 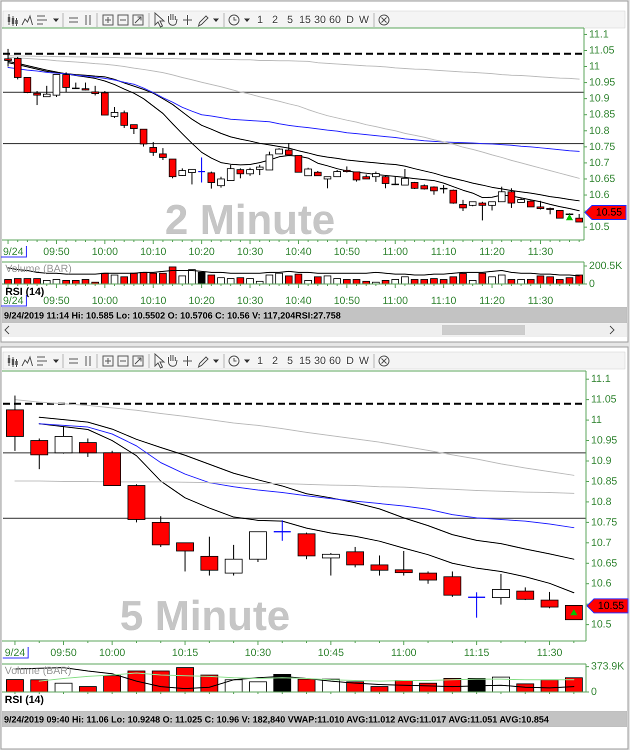 What do you see at coordinates (602, 178) in the screenshot?
I see `y-tick-label: 10.65` at bounding box center [602, 178].